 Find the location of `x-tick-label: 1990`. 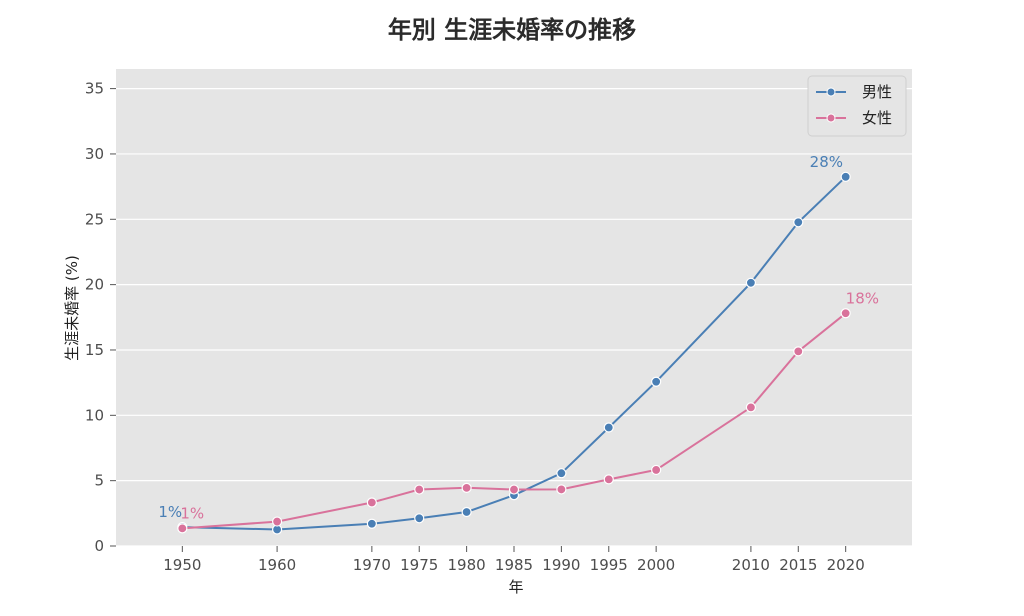

x-tick-label: 1990 is located at coordinates (561, 565).